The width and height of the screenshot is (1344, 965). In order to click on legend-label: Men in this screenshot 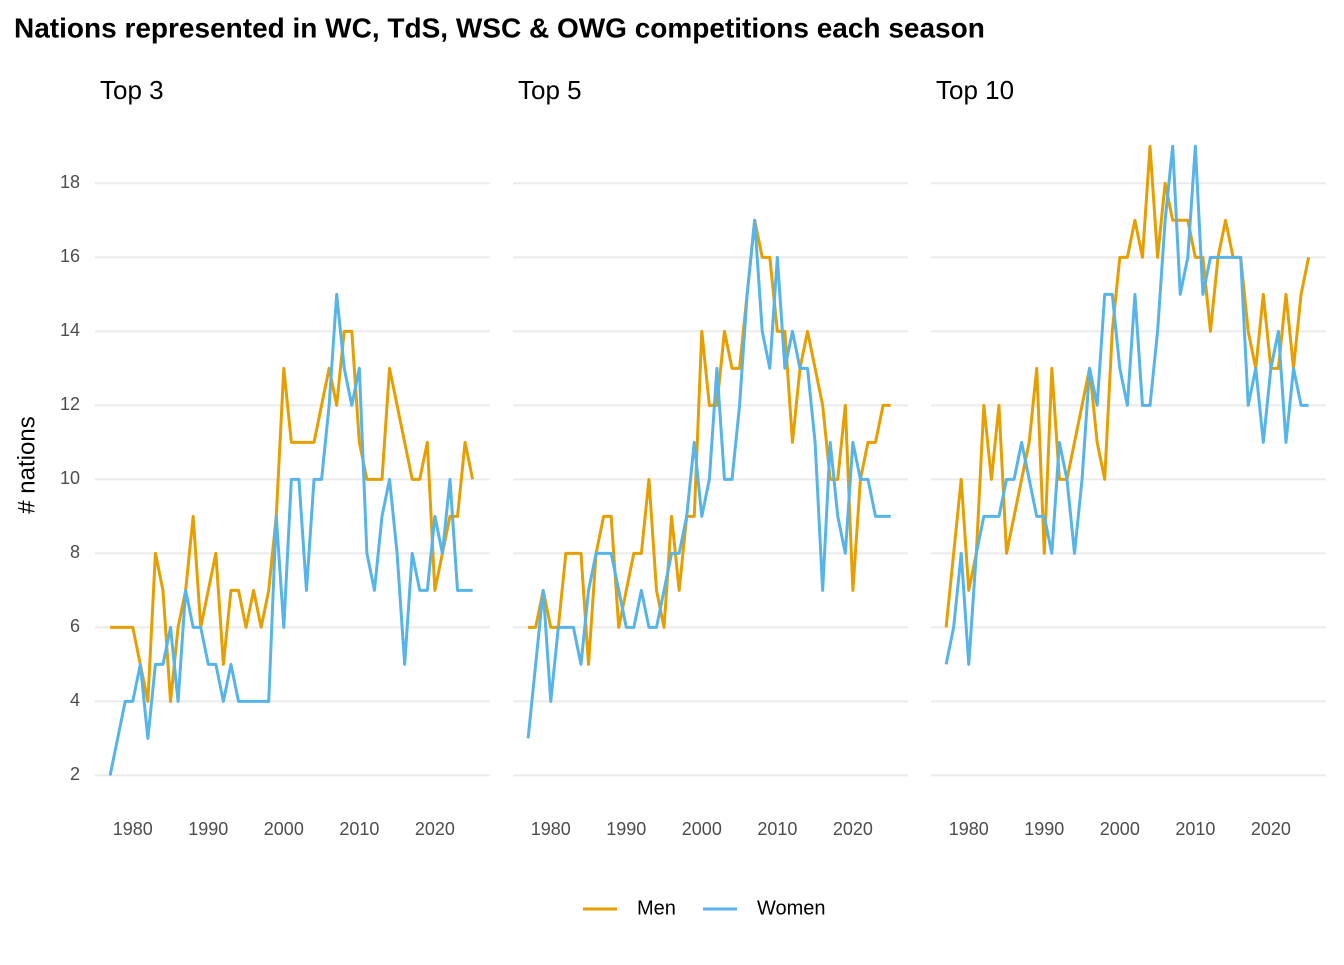, I will do `click(656, 908)`.